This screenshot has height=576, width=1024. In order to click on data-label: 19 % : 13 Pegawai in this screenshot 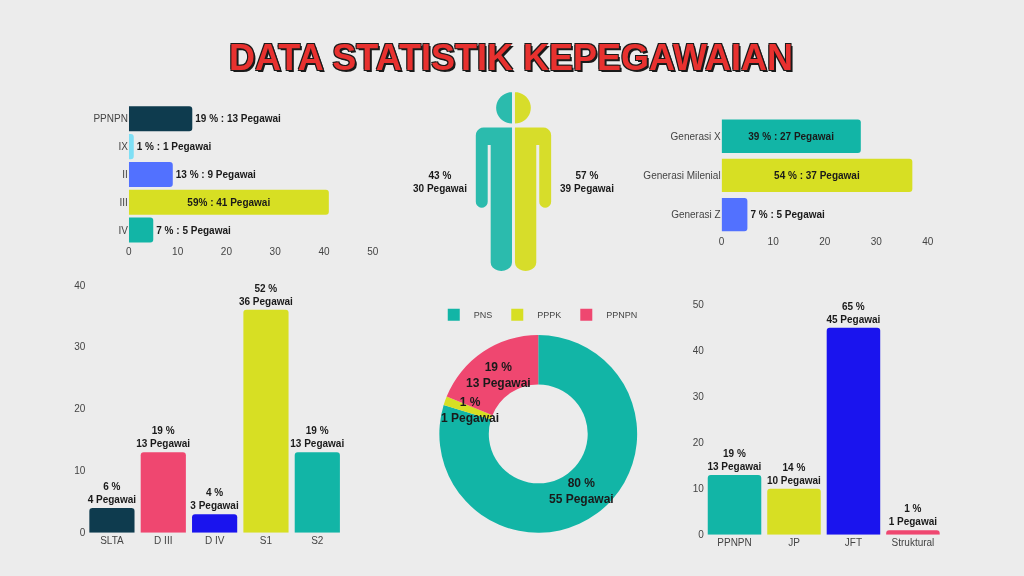, I will do `click(238, 119)`.